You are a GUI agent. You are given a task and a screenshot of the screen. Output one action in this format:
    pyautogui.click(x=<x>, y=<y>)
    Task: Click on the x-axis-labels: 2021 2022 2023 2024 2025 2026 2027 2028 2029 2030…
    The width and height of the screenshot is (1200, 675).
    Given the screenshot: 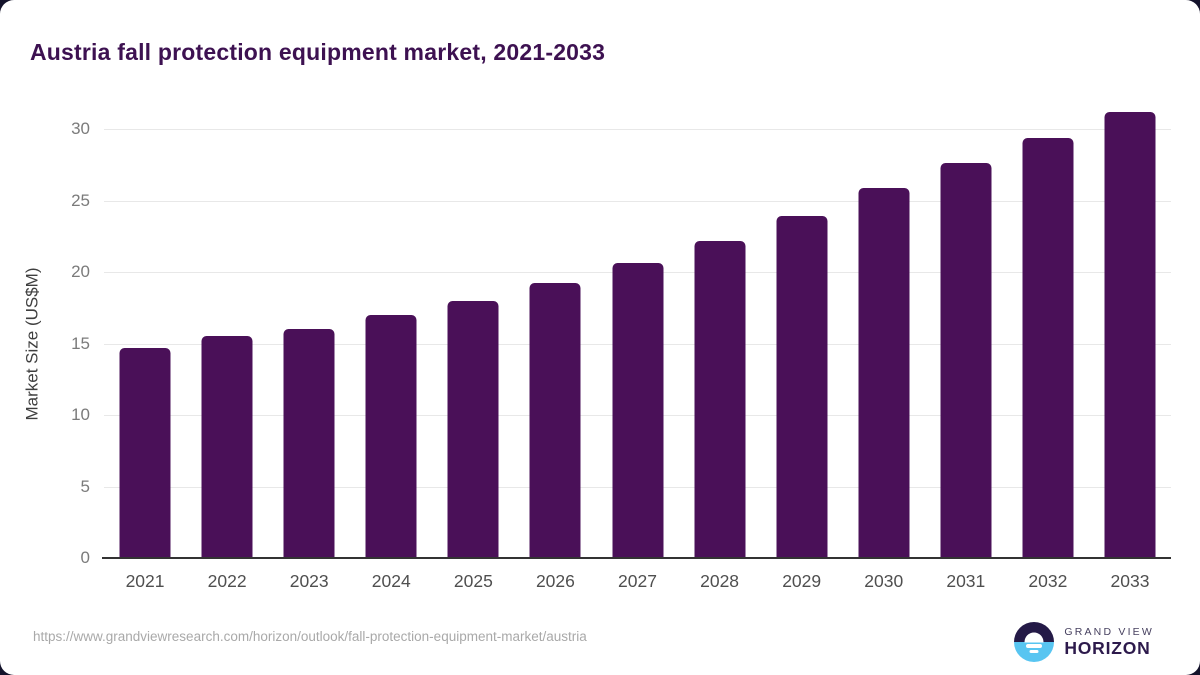 What is the action you would take?
    pyautogui.click(x=637, y=581)
    